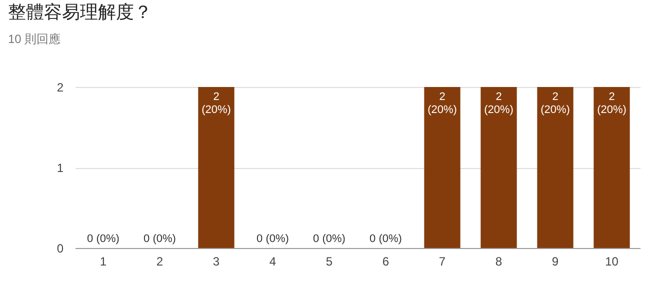 The height and width of the screenshot is (283, 654). What do you see at coordinates (442, 261) in the screenshot?
I see `x-tick-label: 7` at bounding box center [442, 261].